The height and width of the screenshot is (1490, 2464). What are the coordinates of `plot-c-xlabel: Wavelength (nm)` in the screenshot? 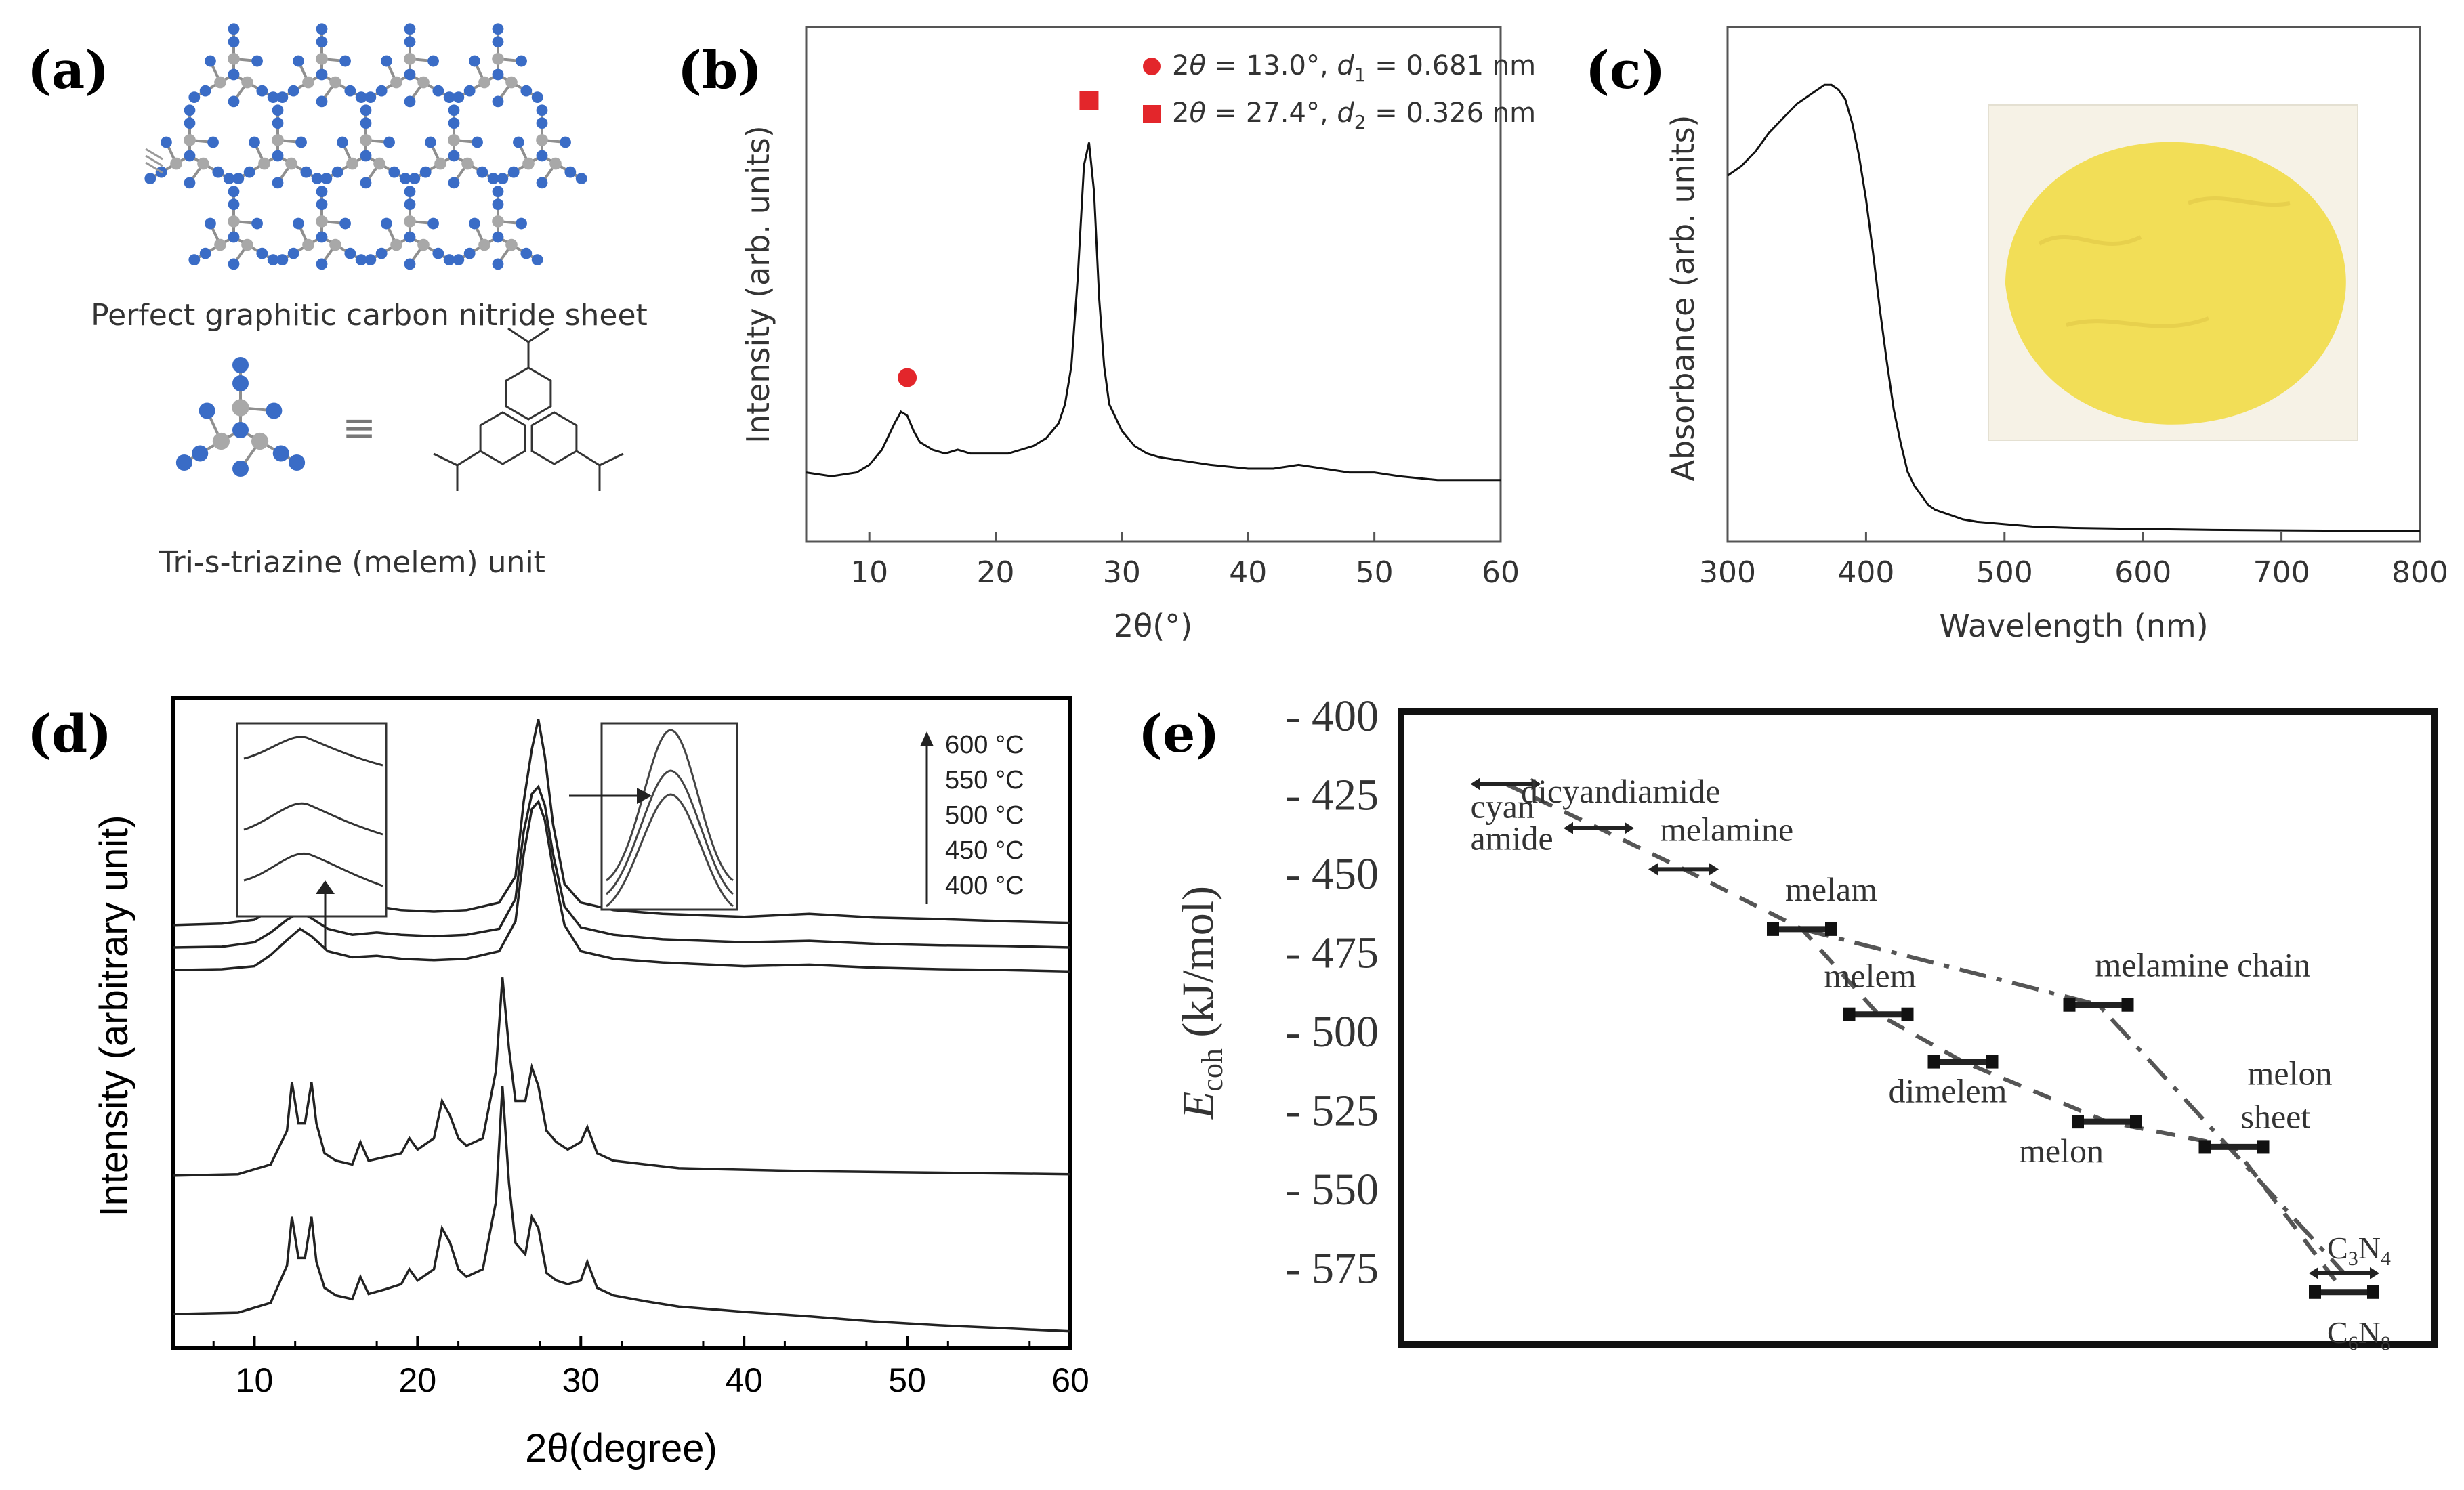 It's located at (2073, 626).